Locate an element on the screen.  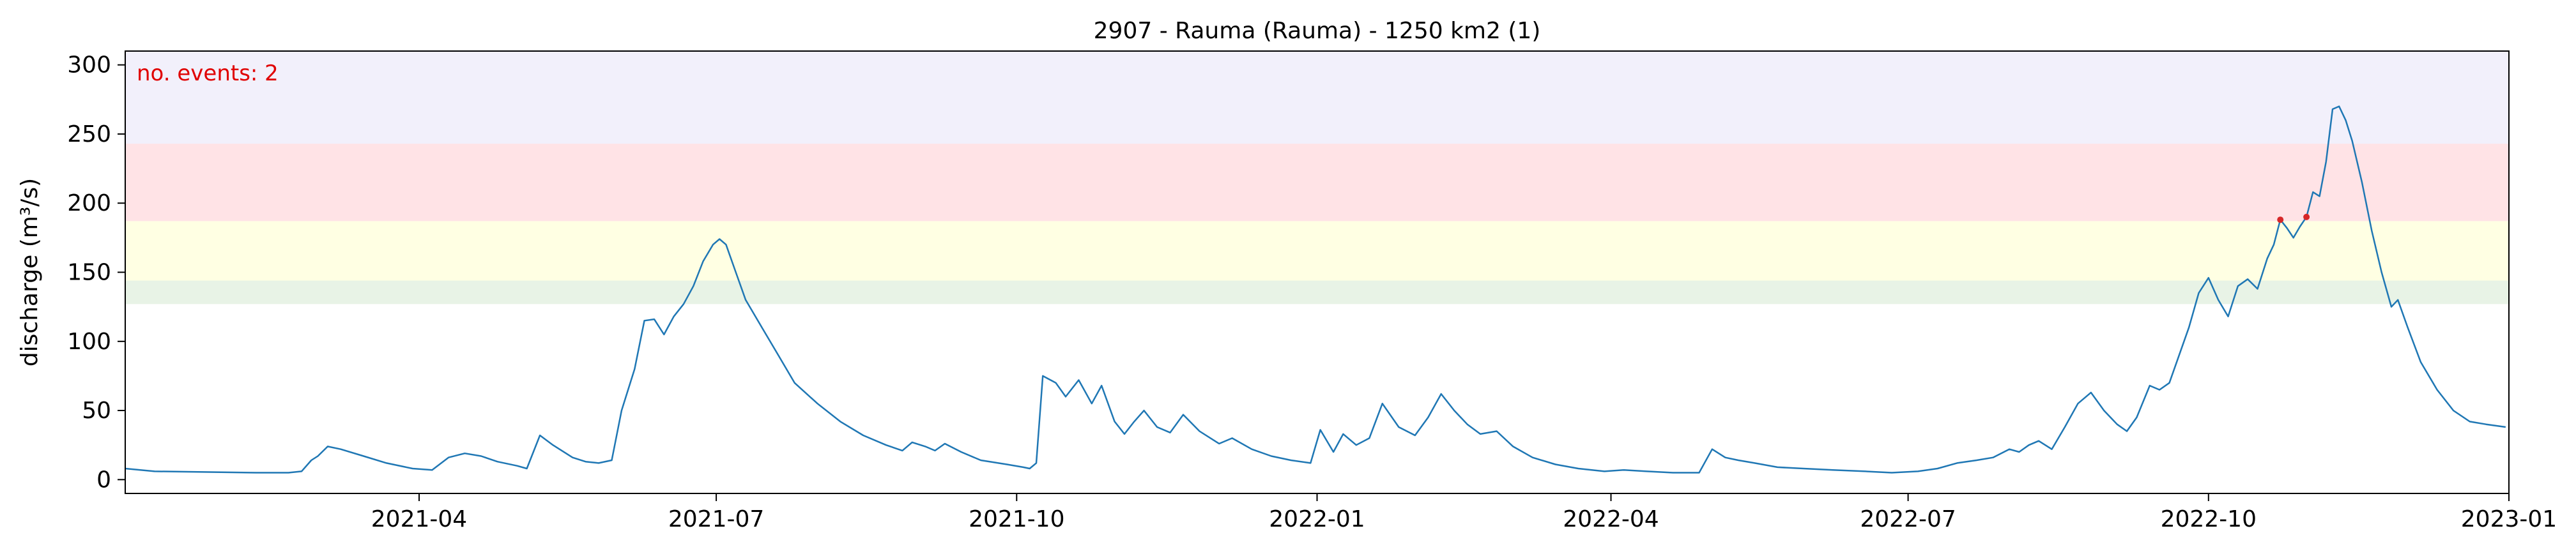
chart-title: 2907 - Rauma (Rauma) - 1250 km2 (1) is located at coordinates (1317, 31).